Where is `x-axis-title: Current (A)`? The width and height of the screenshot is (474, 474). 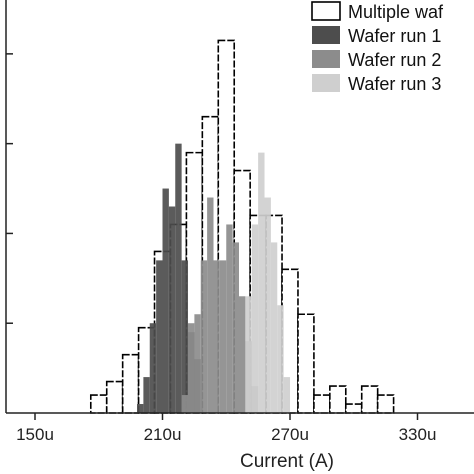 x-axis-title: Current (A) is located at coordinates (287, 461).